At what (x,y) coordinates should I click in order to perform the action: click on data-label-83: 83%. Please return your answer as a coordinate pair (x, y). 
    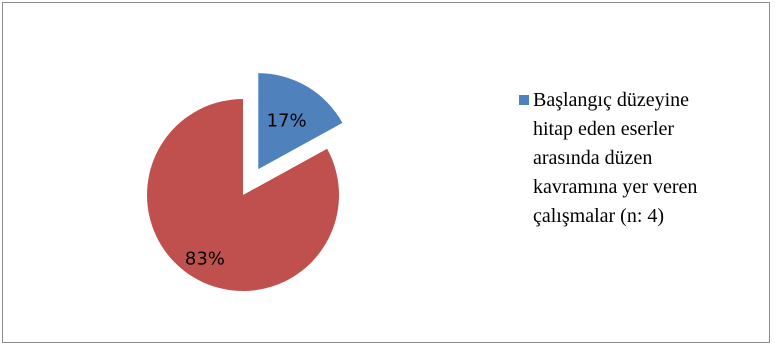
    Looking at the image, I should click on (205, 258).